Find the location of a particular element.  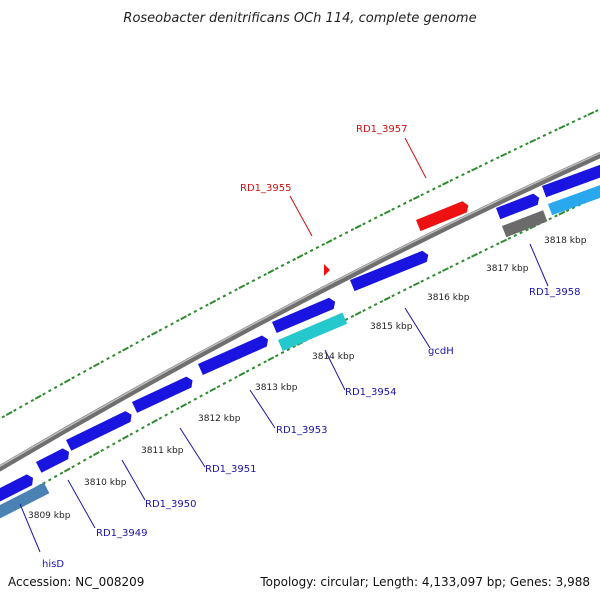

gene-bar-teal is located at coordinates (313, 332).